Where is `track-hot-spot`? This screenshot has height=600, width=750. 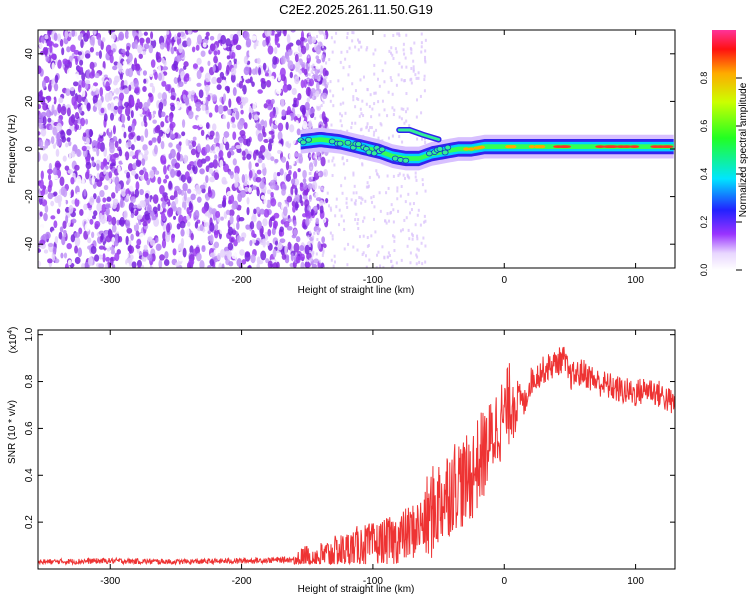
track-hot-spot is located at coordinates (634, 147).